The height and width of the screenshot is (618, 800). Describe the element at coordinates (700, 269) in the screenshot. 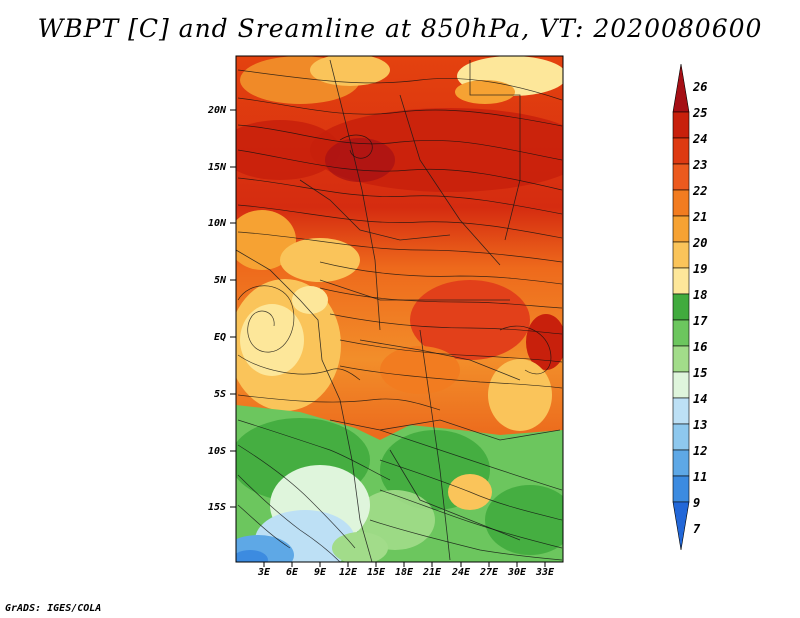

I see `colorbar-label: 19` at that location.